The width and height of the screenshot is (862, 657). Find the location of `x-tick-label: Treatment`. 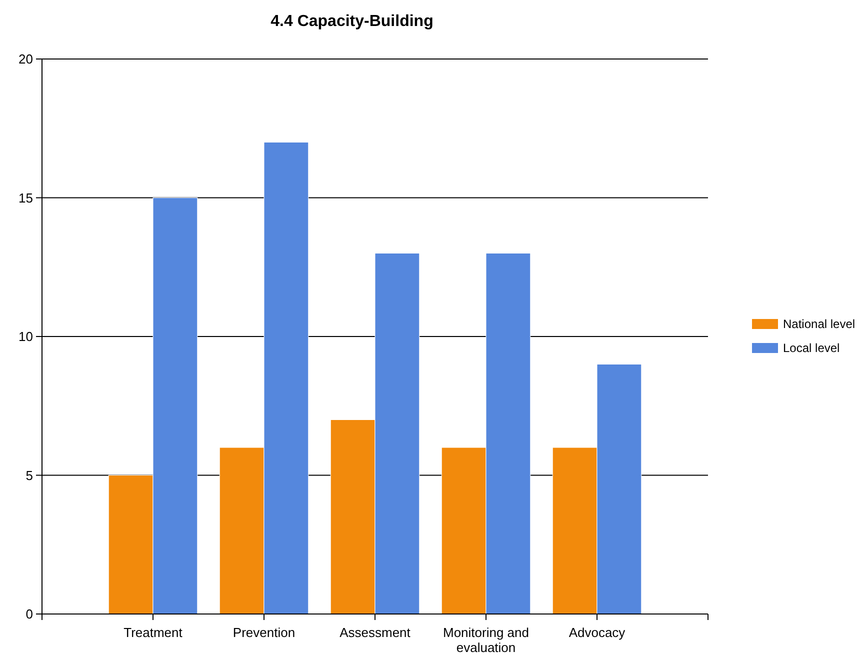

x-tick-label: Treatment is located at coordinates (153, 632).